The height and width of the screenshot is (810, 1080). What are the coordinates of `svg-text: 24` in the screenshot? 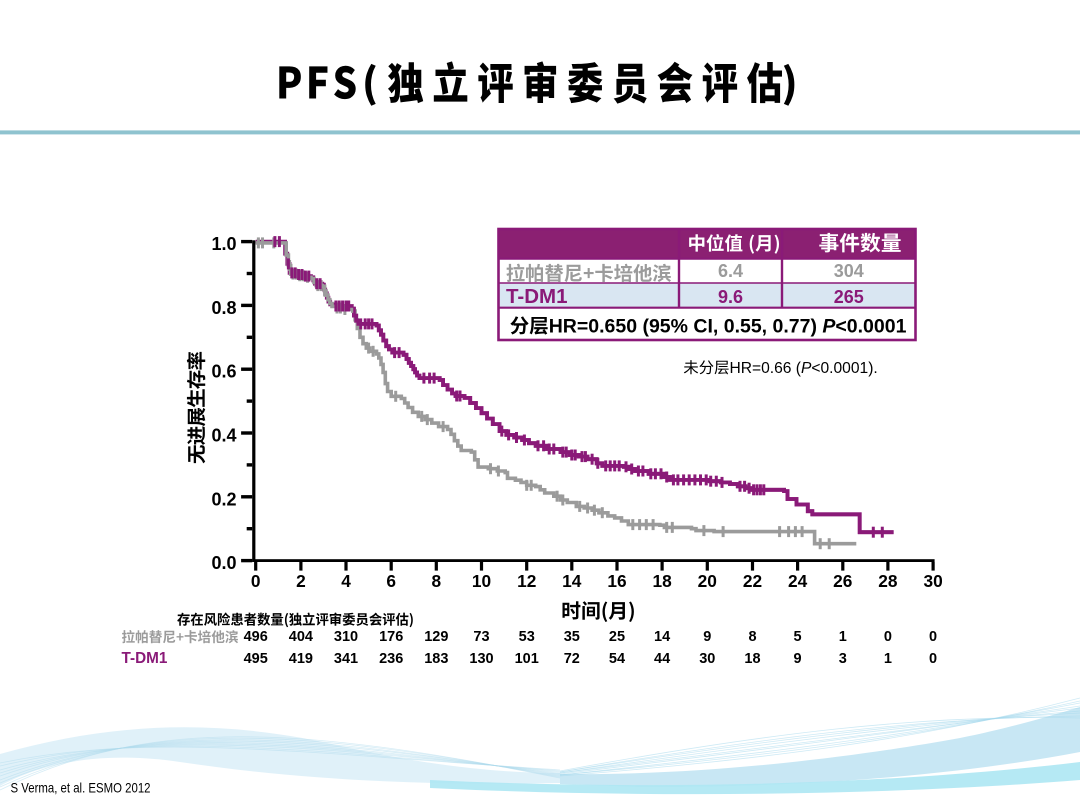 It's located at (798, 581).